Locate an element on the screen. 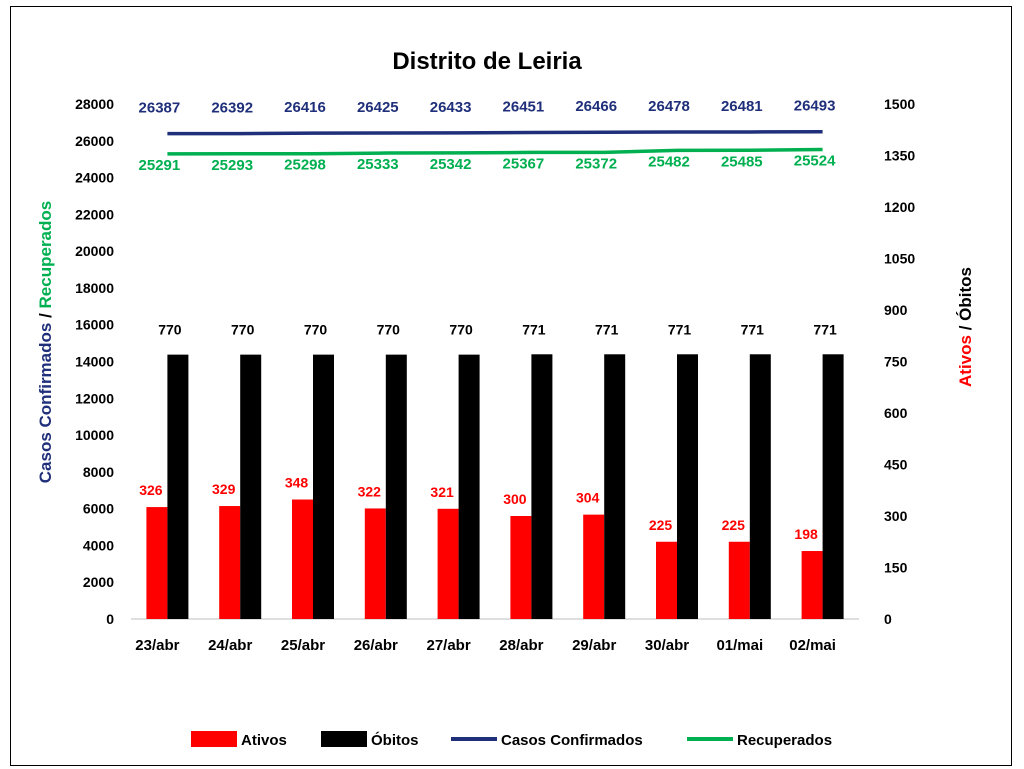 The image size is (1024, 769). line-casos-confirmados is located at coordinates (495, 132).